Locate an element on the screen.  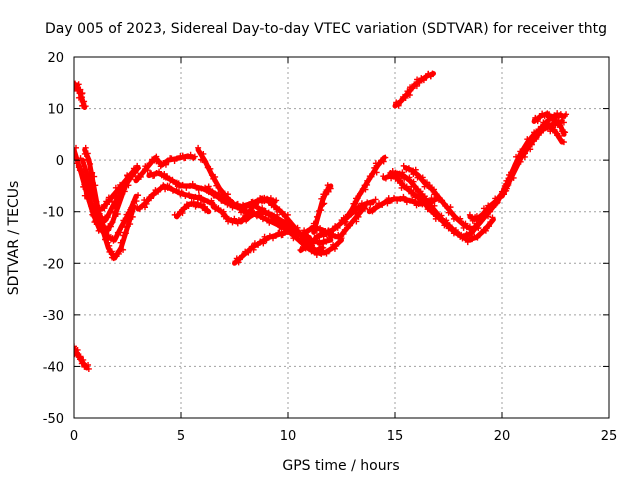
x-tick-label: 25 is located at coordinates (609, 436).